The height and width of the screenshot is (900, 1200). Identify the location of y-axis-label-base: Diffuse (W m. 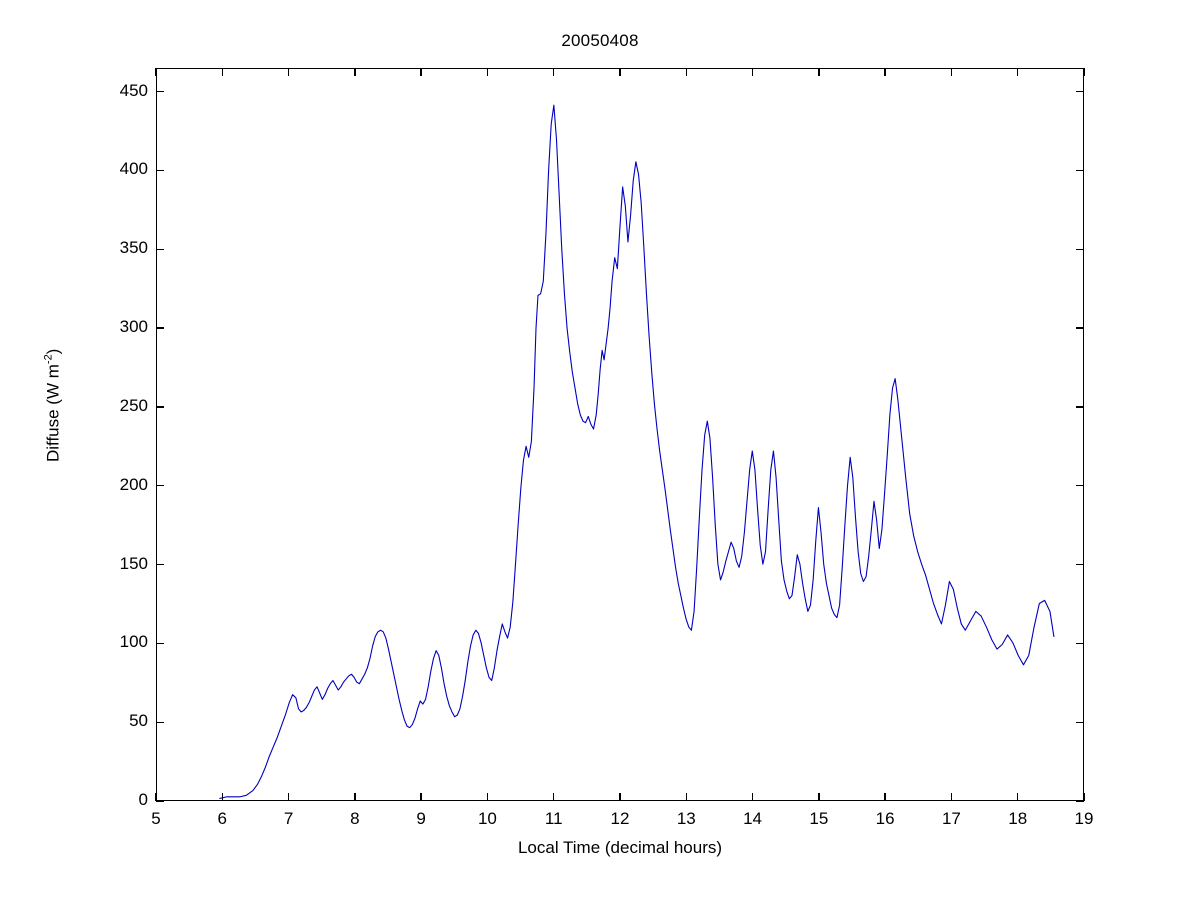
(53, 413).